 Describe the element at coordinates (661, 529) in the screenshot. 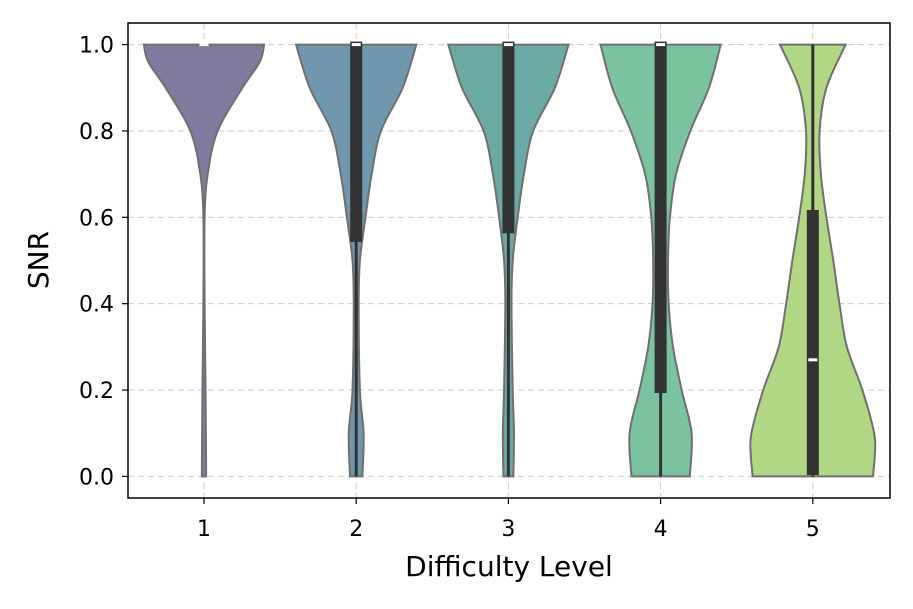

I see `x-tick-label: 4` at that location.